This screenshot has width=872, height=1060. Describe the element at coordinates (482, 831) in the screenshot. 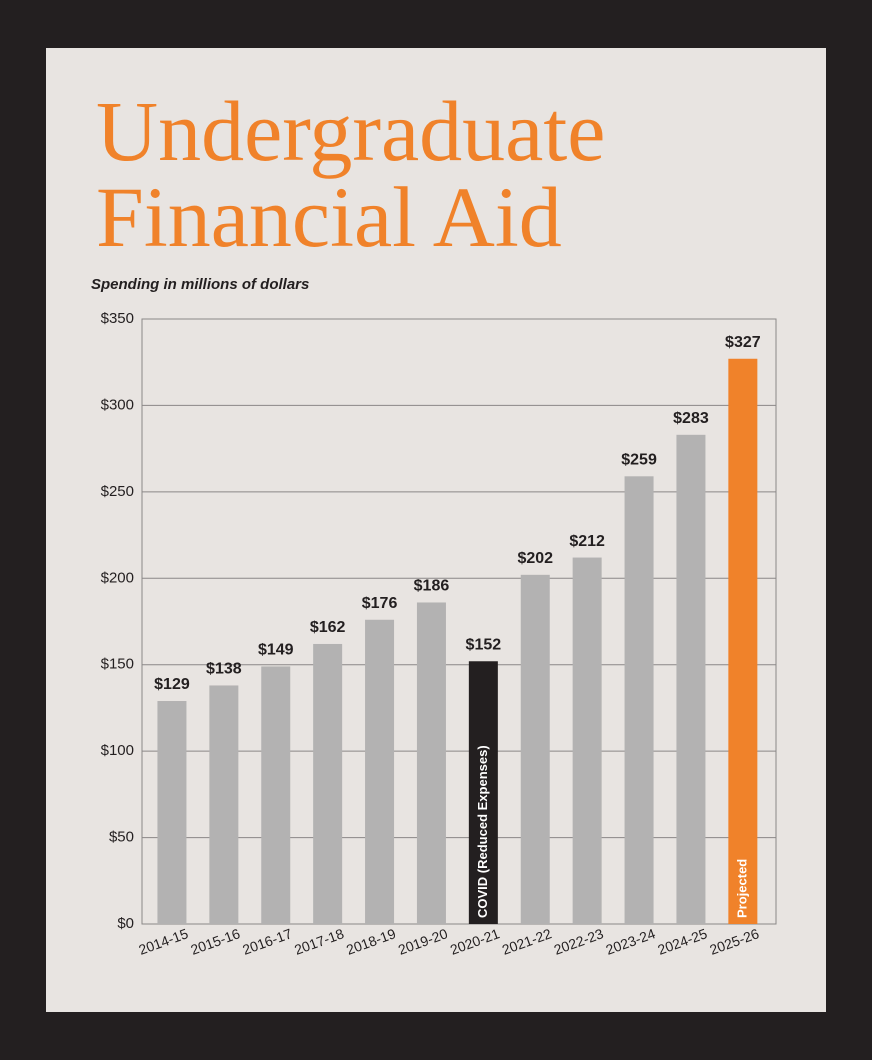

I see `bar-annotation: COVID (Reduced Expenses)` at that location.